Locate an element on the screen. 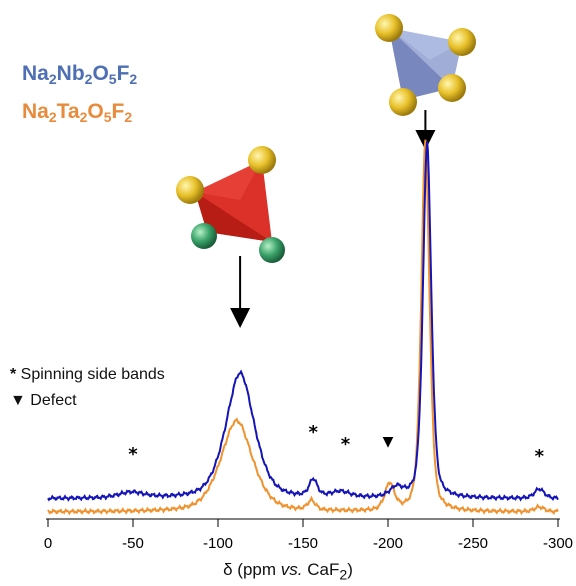  note-defect: ▼ Defect is located at coordinates (43, 401).